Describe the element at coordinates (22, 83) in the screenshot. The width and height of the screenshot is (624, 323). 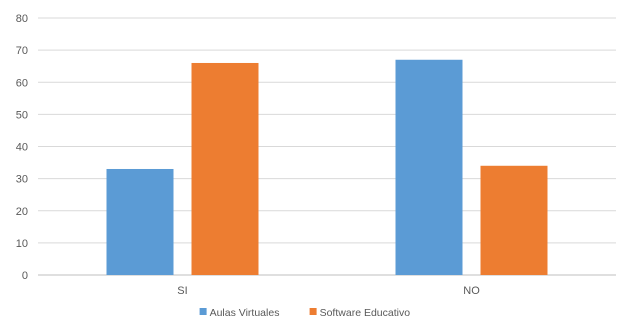
I see `y-tick-label: 60` at that location.